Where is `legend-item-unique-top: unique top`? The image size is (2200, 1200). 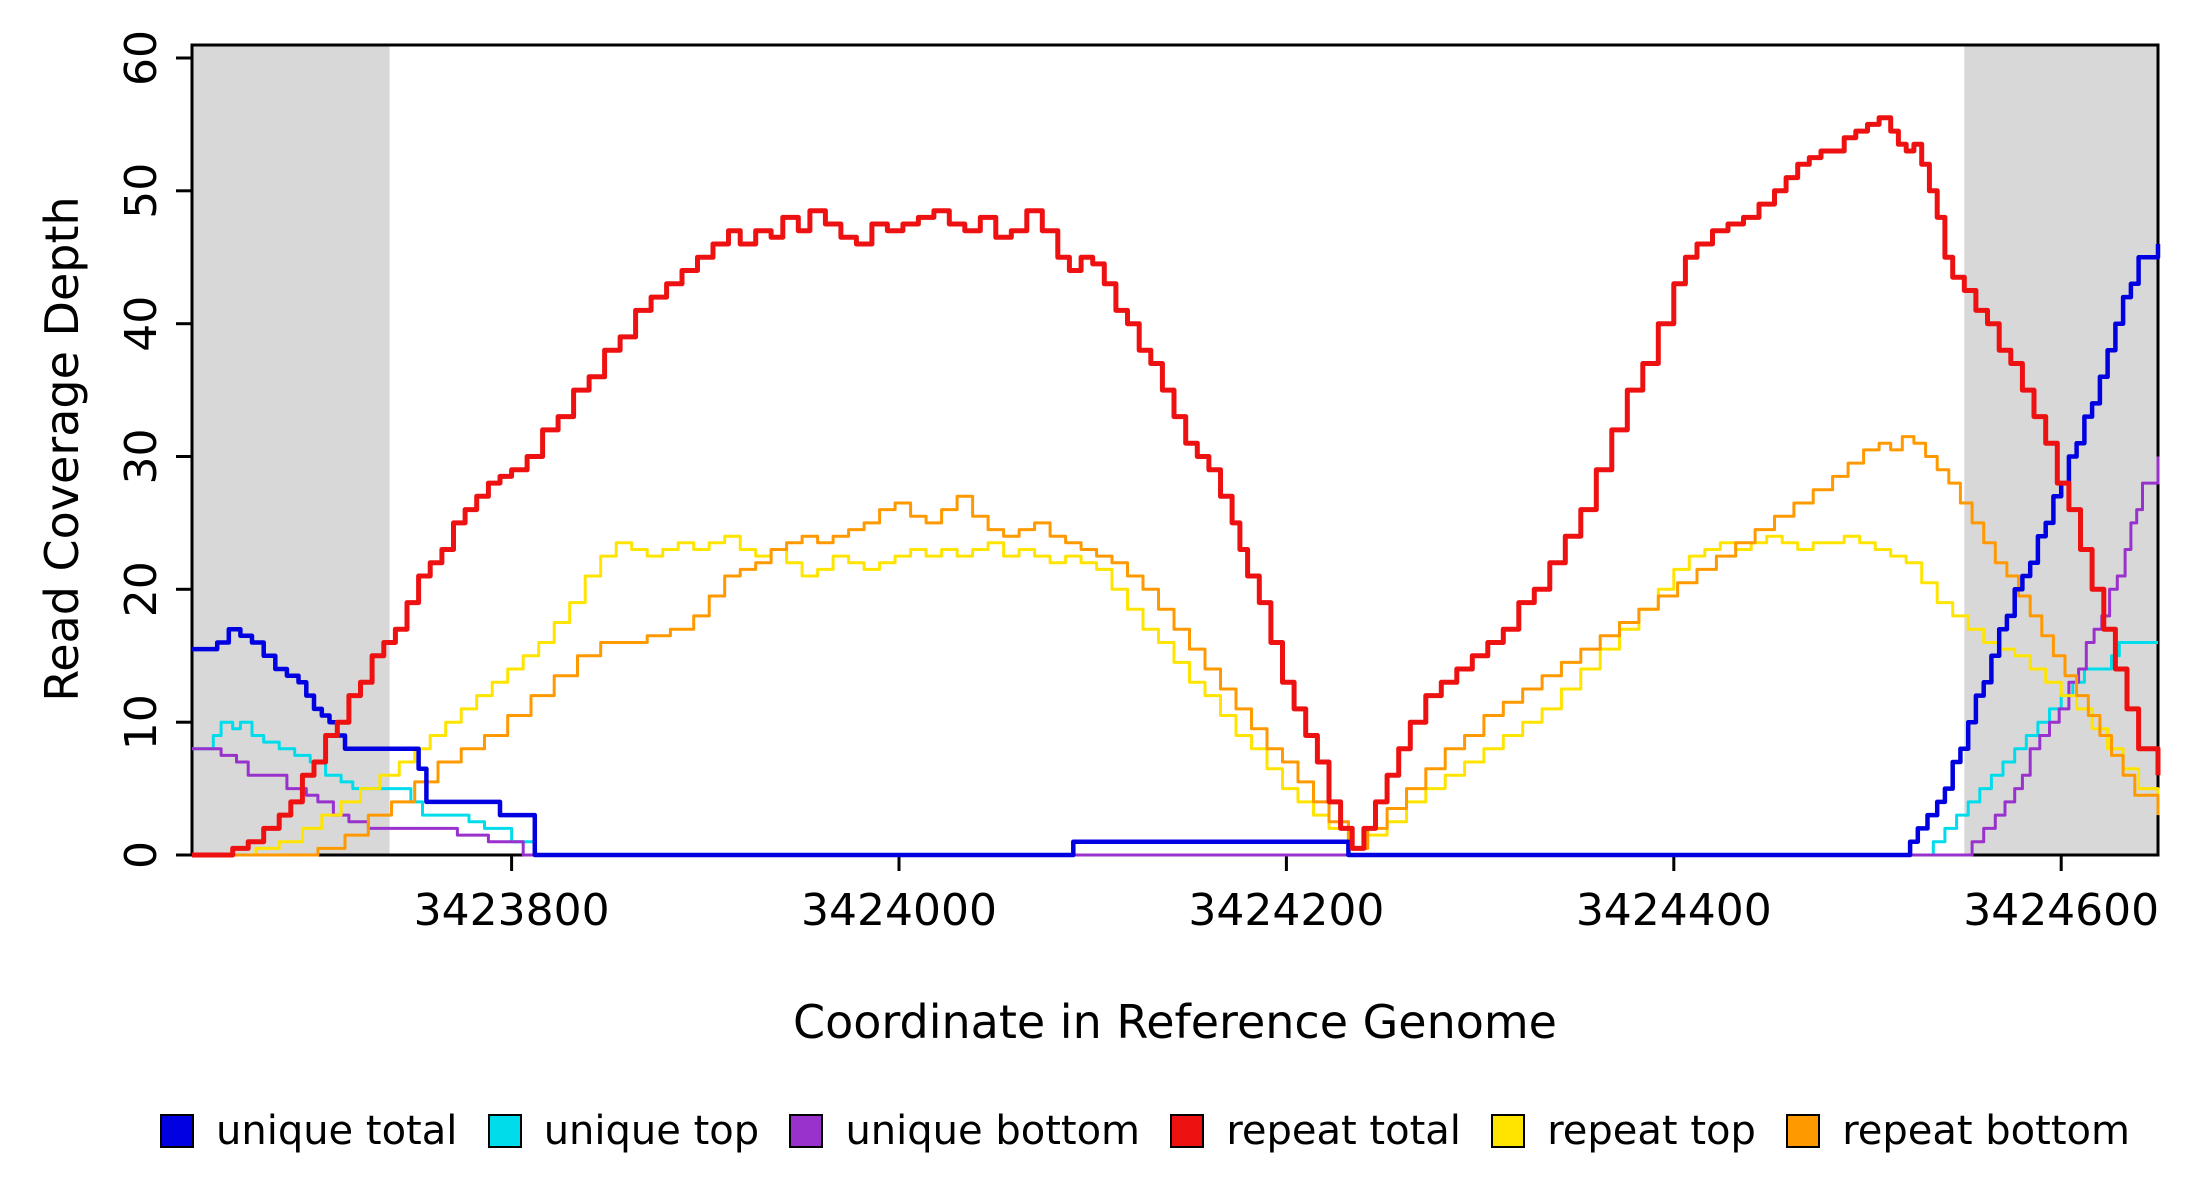
legend-item-unique-top: unique top is located at coordinates (623, 1131).